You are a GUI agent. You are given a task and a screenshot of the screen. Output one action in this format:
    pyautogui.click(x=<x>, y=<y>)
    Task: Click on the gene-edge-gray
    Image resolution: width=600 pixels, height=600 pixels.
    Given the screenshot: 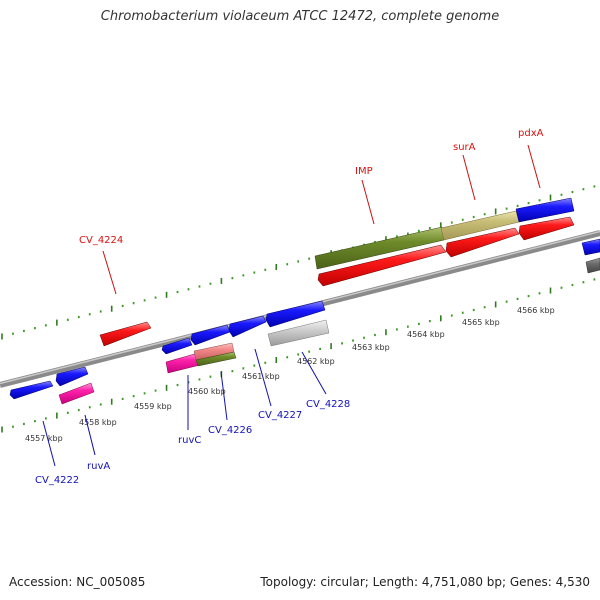 What is the action you would take?
    pyautogui.click(x=592, y=265)
    